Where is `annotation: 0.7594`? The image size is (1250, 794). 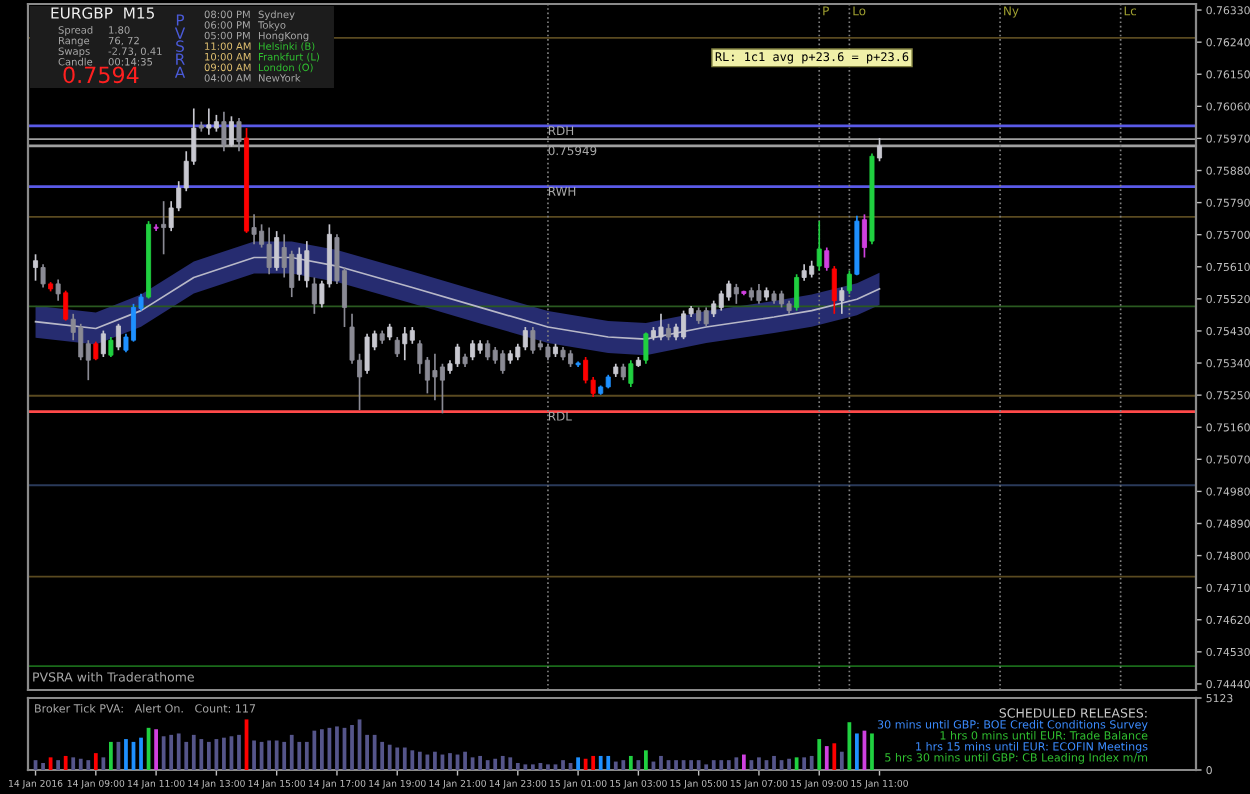 annotation: 0.7594 is located at coordinates (101, 75).